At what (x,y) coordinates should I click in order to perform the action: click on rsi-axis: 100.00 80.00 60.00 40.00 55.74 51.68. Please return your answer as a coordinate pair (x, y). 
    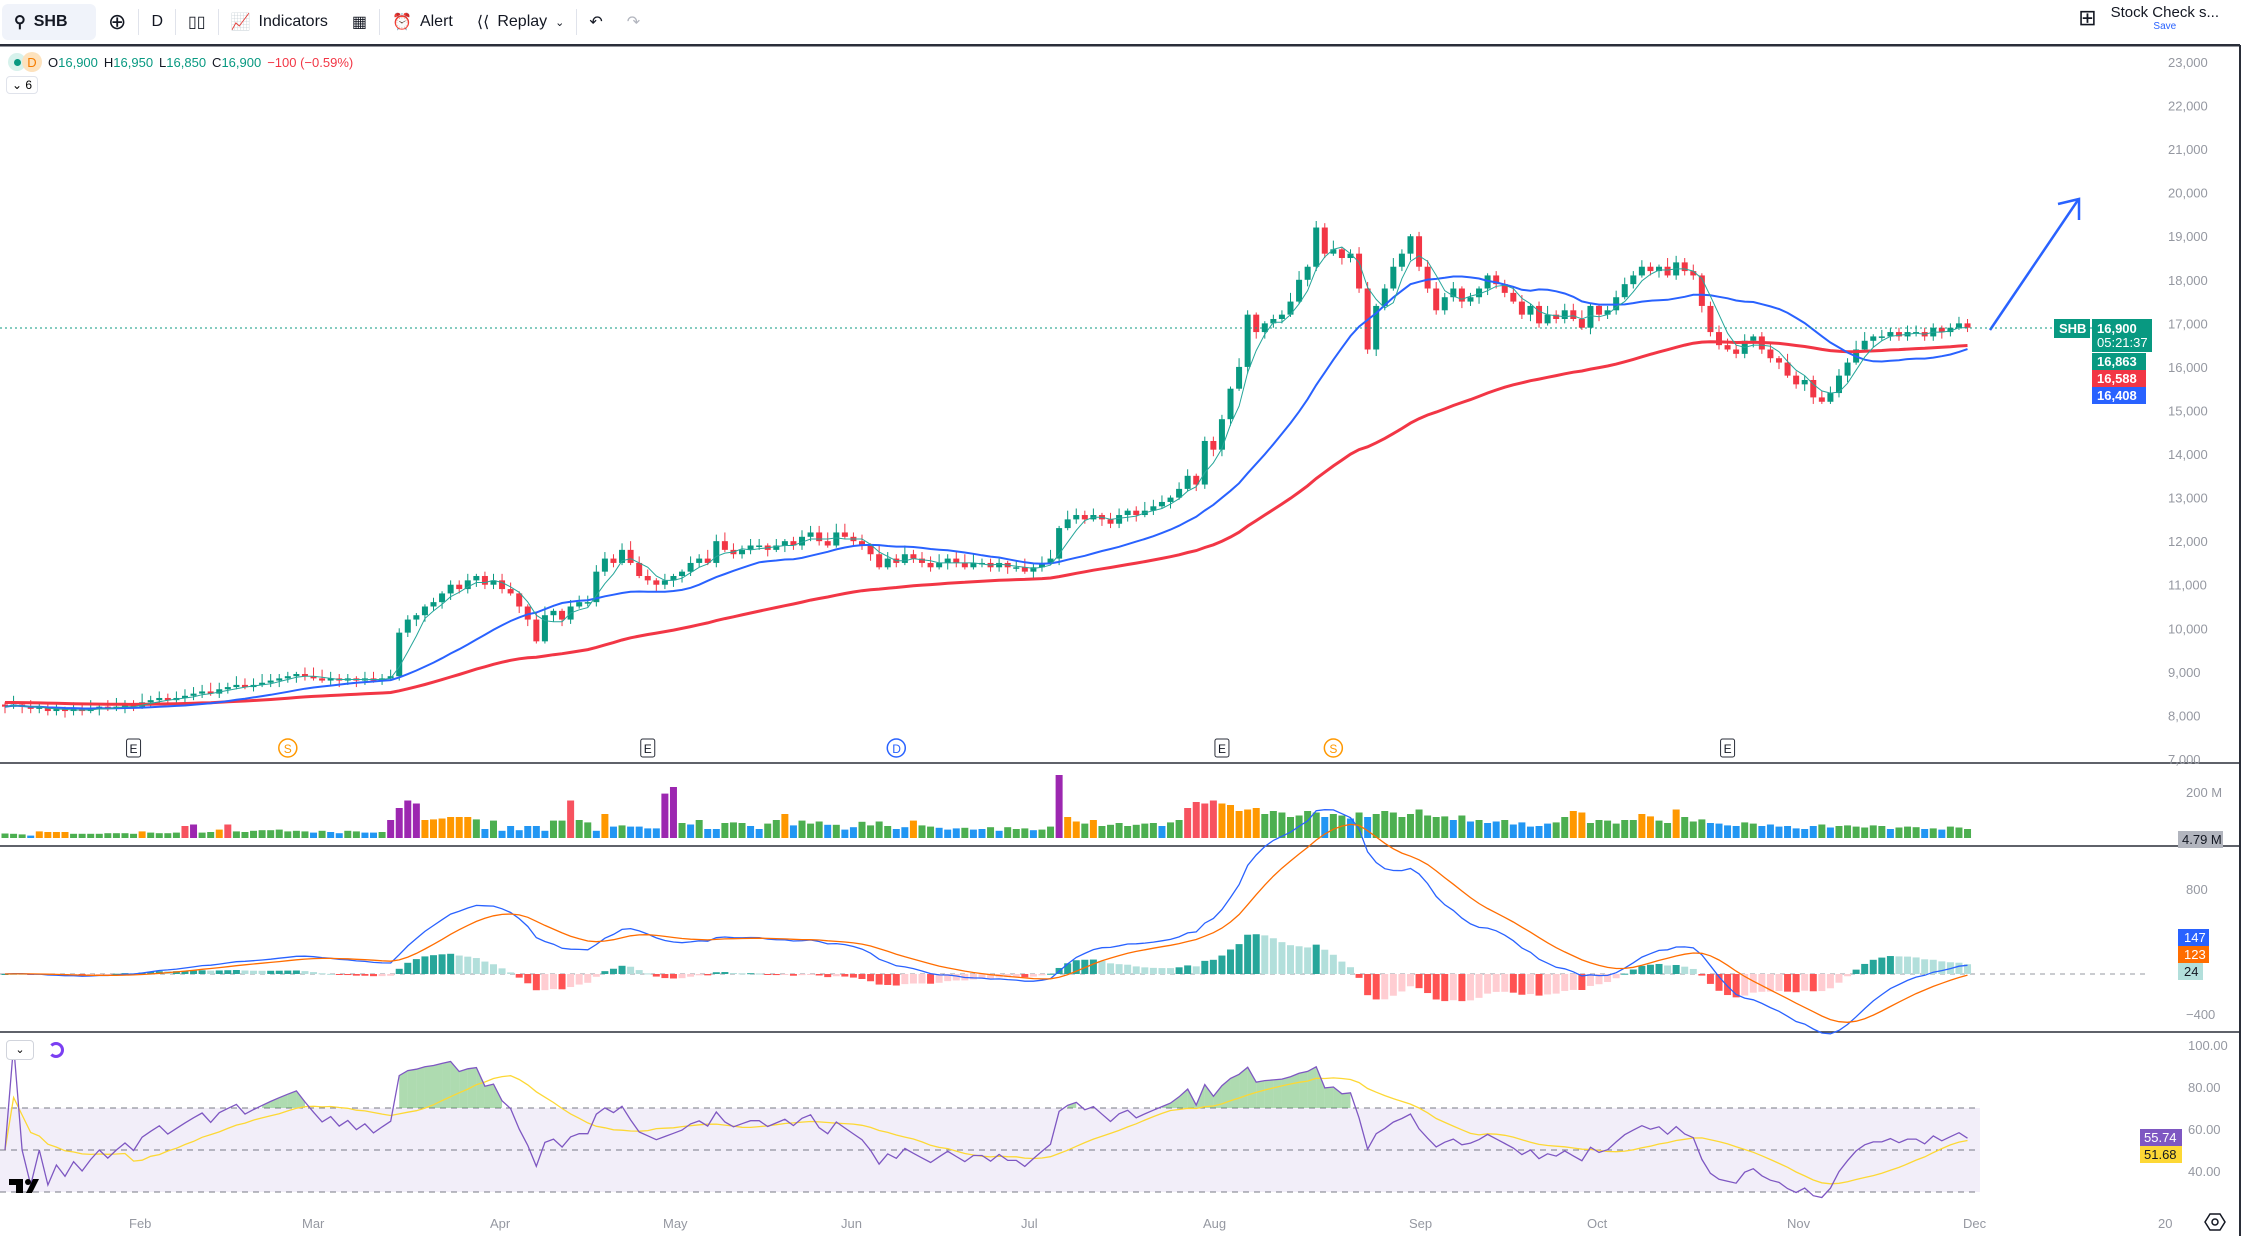
    Looking at the image, I should click on (2184, 1108).